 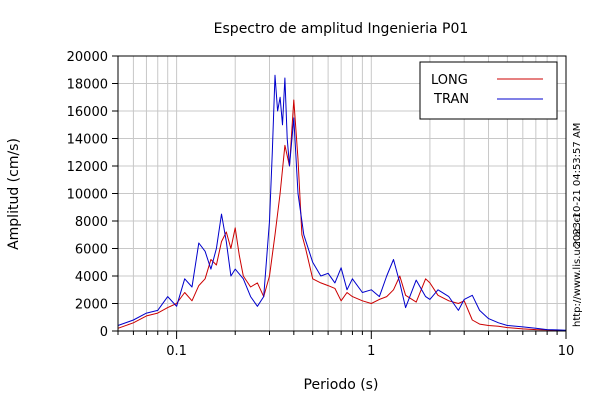 I want to click on timestamp-text: 2023-10-21 04:53:57 AM, so click(x=577, y=185).